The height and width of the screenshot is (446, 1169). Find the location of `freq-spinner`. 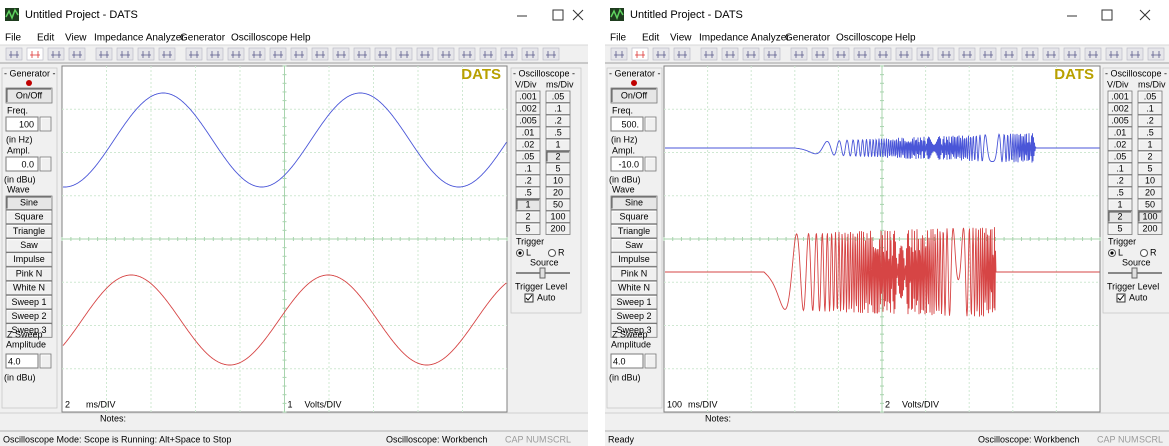

freq-spinner is located at coordinates (45, 124).